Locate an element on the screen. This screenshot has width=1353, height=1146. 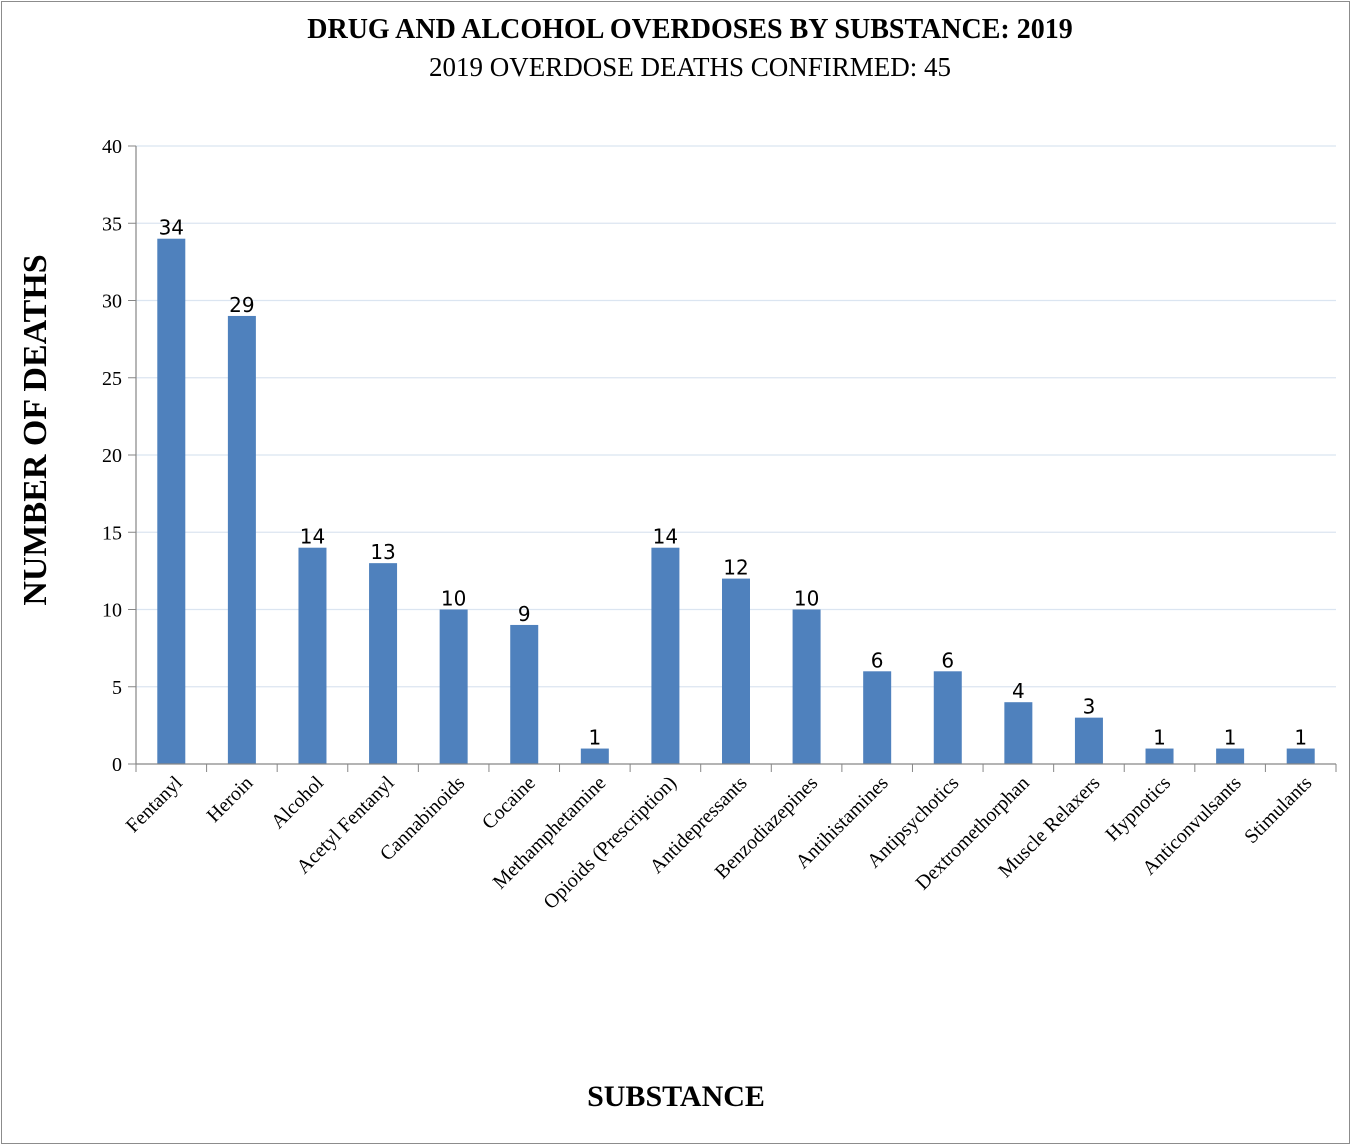
data-label: 12 is located at coordinates (735, 568).